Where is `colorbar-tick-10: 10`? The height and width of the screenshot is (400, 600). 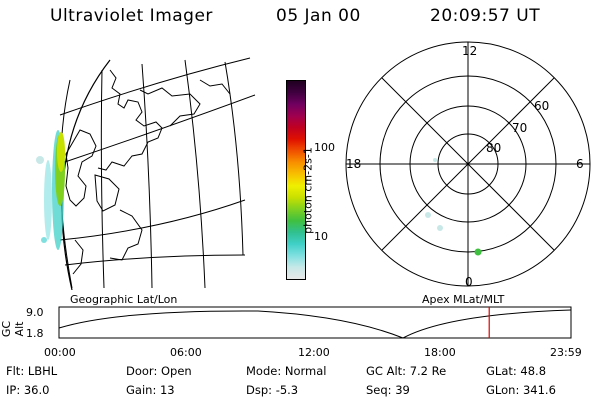
colorbar-tick-10: 10 is located at coordinates (321, 236).